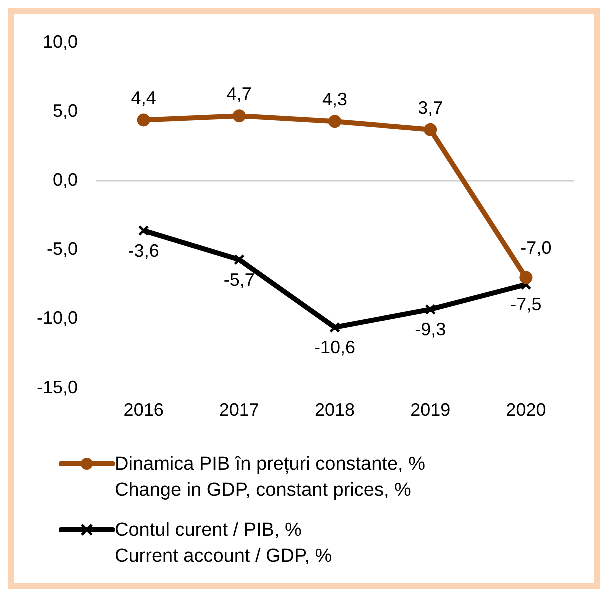 The image size is (608, 597). Describe the element at coordinates (57, 318) in the screenshot. I see `y-tick-label: -10,0` at that location.